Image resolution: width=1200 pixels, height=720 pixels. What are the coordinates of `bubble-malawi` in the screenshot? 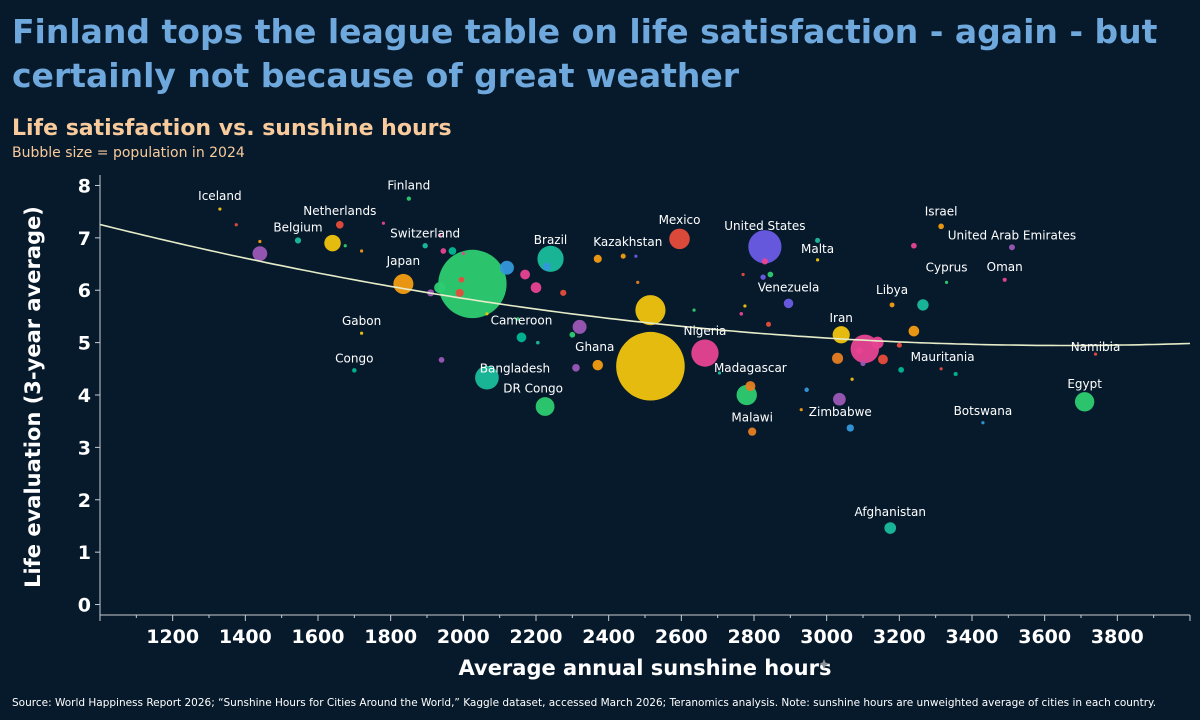 It's located at (752, 431).